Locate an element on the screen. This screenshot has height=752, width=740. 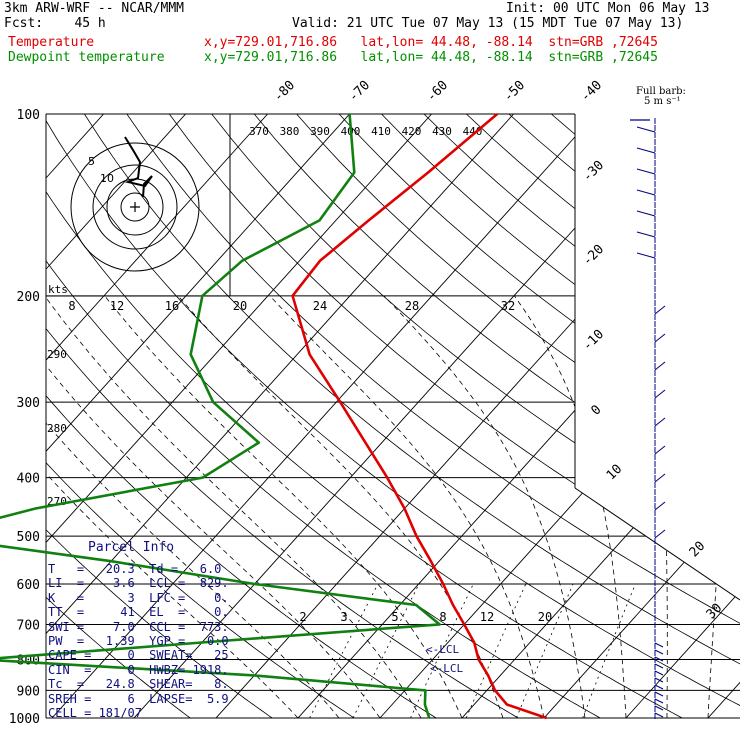
theta-label: 420 is located at coordinates (412, 131).